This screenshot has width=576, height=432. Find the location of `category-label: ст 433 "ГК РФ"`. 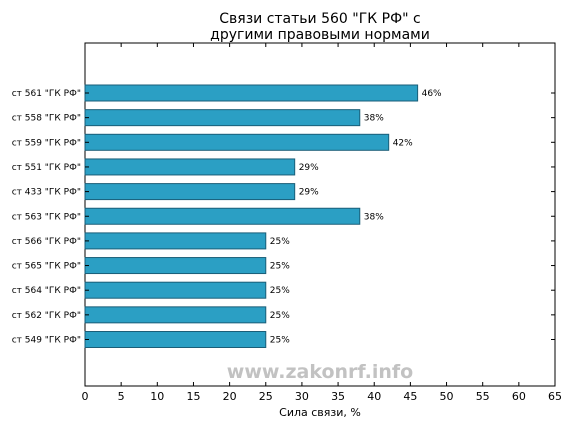

category-label: ст 433 "ГК РФ" is located at coordinates (46, 193).